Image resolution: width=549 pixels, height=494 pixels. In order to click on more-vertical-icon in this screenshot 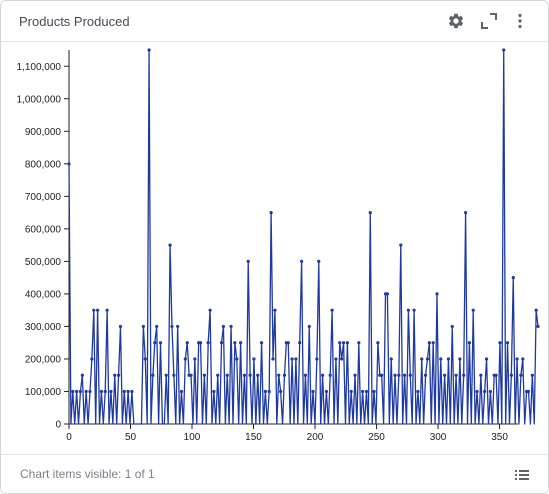, I will do `click(520, 21)`.